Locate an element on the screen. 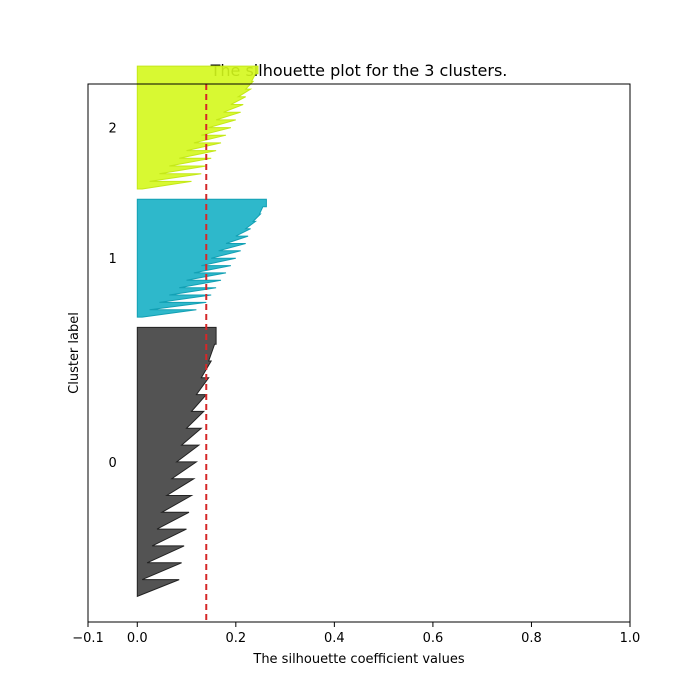 The image size is (700, 700). x-axis-label: The silhouette coefficient values is located at coordinates (358, 659).